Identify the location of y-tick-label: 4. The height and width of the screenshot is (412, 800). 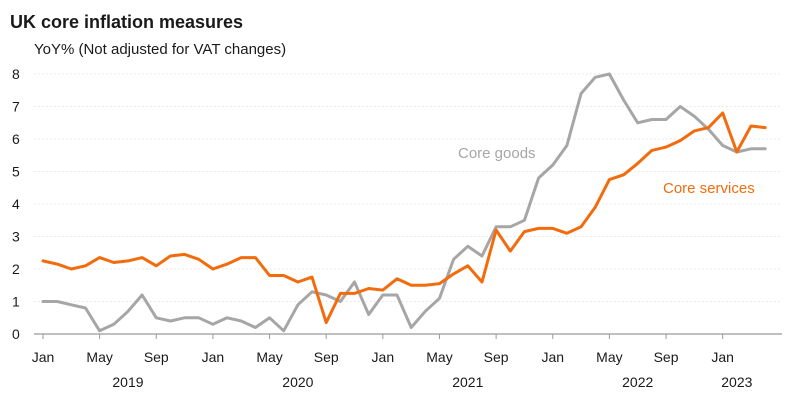
(16, 204).